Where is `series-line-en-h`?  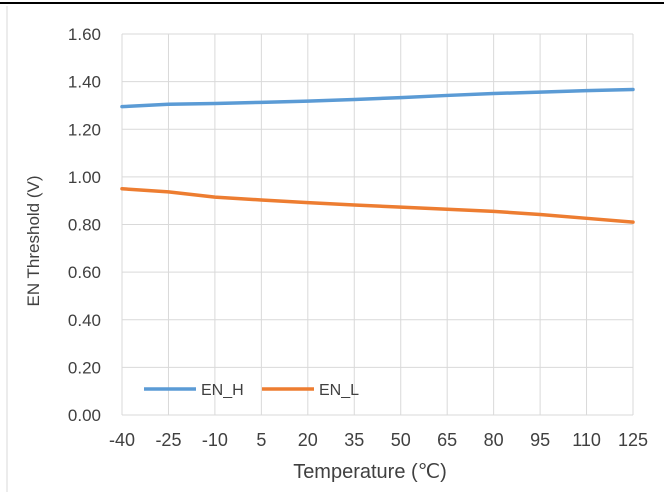 series-line-en-h is located at coordinates (377, 98).